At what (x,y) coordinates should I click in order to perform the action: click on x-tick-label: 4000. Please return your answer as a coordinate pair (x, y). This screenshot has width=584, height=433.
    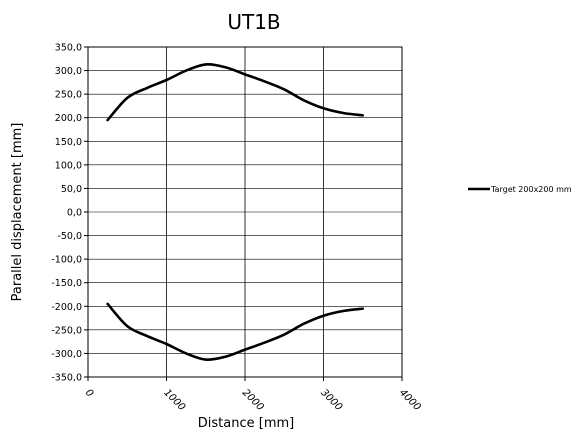
    Looking at the image, I should click on (410, 400).